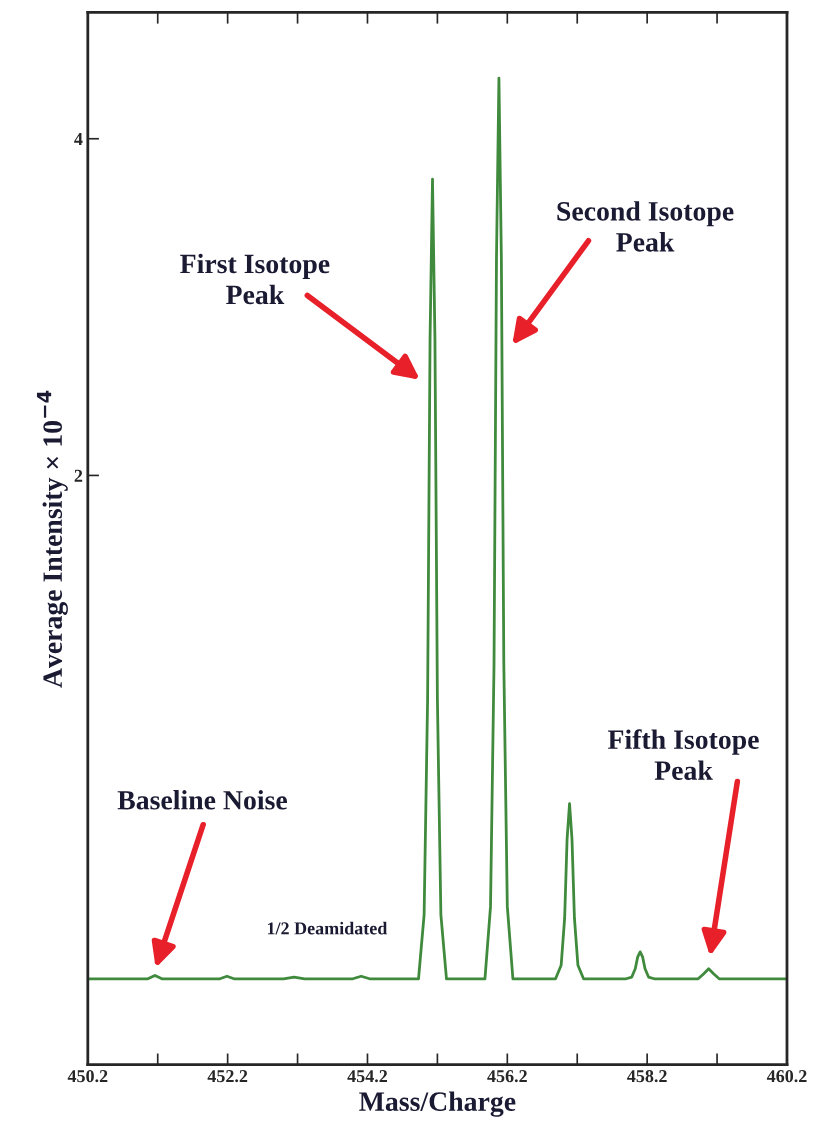 The height and width of the screenshot is (1135, 813). What do you see at coordinates (786, 1076) in the screenshot?
I see `x-tick-label: 460.2` at bounding box center [786, 1076].